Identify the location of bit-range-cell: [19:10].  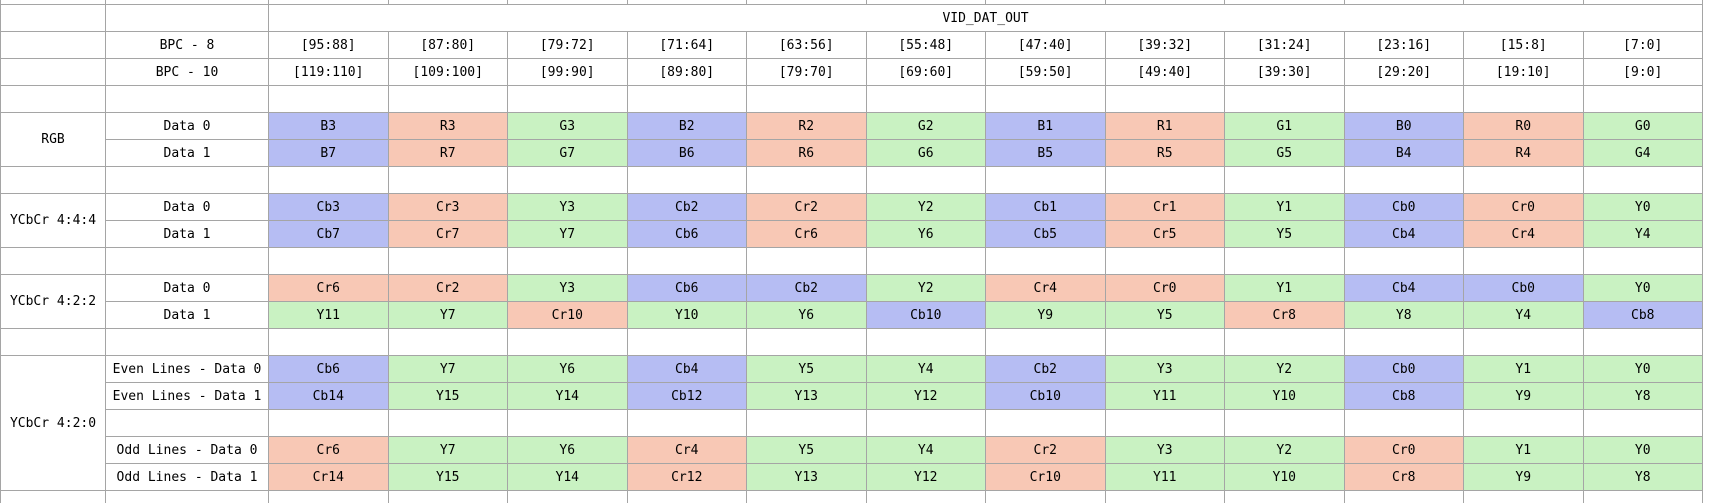
(1524, 72).